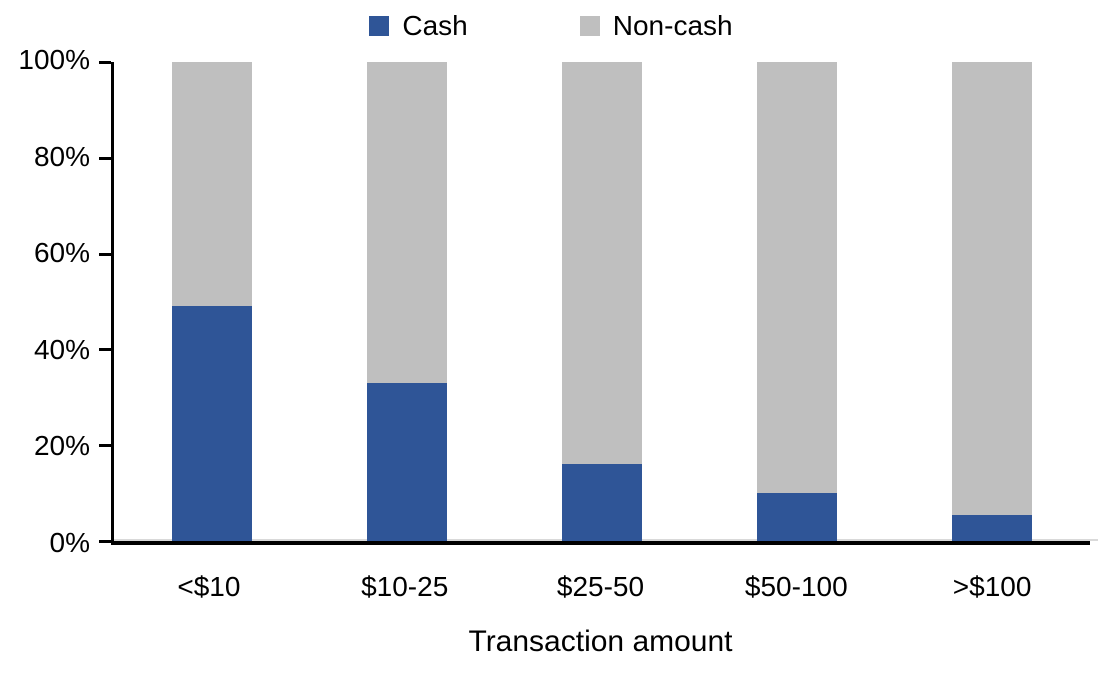 The width and height of the screenshot is (1102, 673). Describe the element at coordinates (61, 349) in the screenshot. I see `y-tick-label: 40%` at that location.